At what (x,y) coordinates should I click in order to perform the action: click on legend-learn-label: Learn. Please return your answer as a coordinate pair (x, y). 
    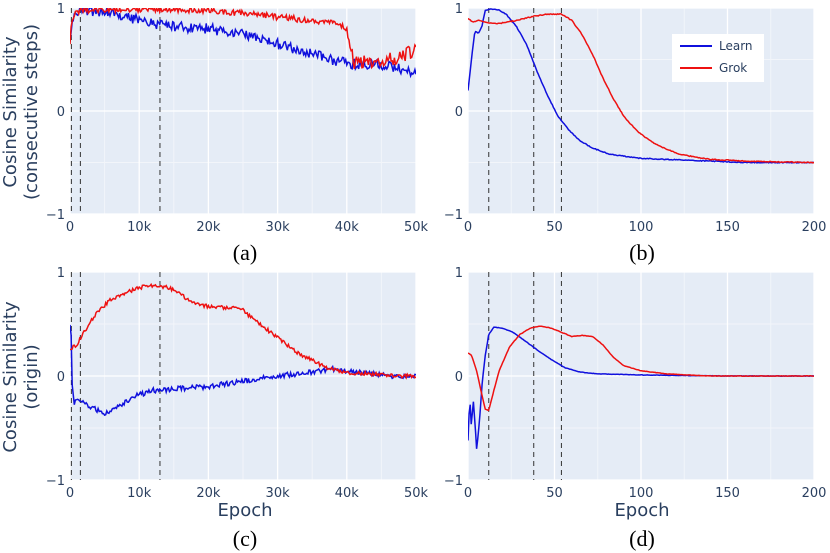
    Looking at the image, I should click on (736, 46).